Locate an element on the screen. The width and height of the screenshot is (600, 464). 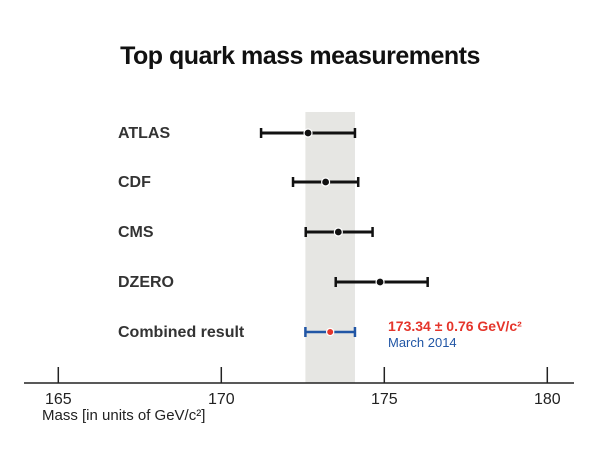
x-axis-label: Mass [in units of GeV/c²] is located at coordinates (123, 415).